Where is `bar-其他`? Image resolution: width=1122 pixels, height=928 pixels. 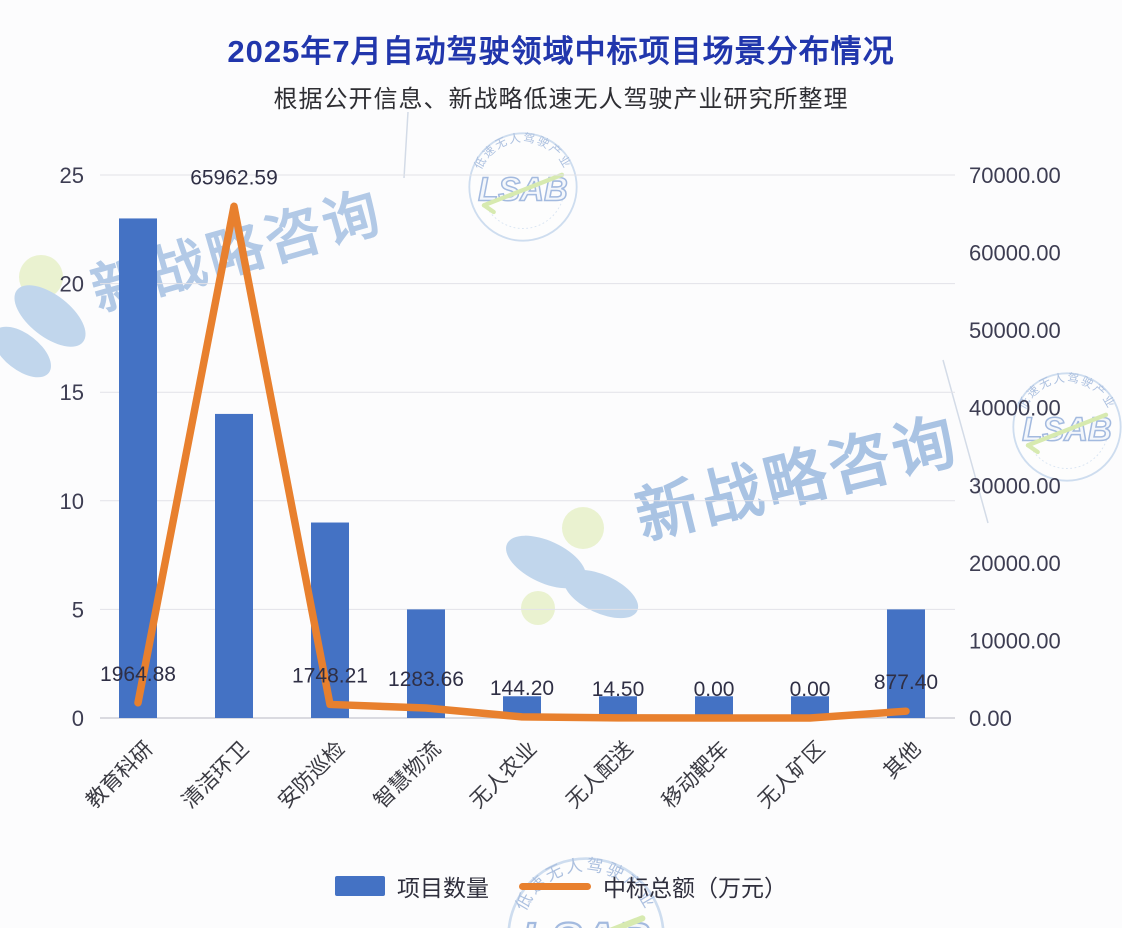
bar-其他 is located at coordinates (906, 663).